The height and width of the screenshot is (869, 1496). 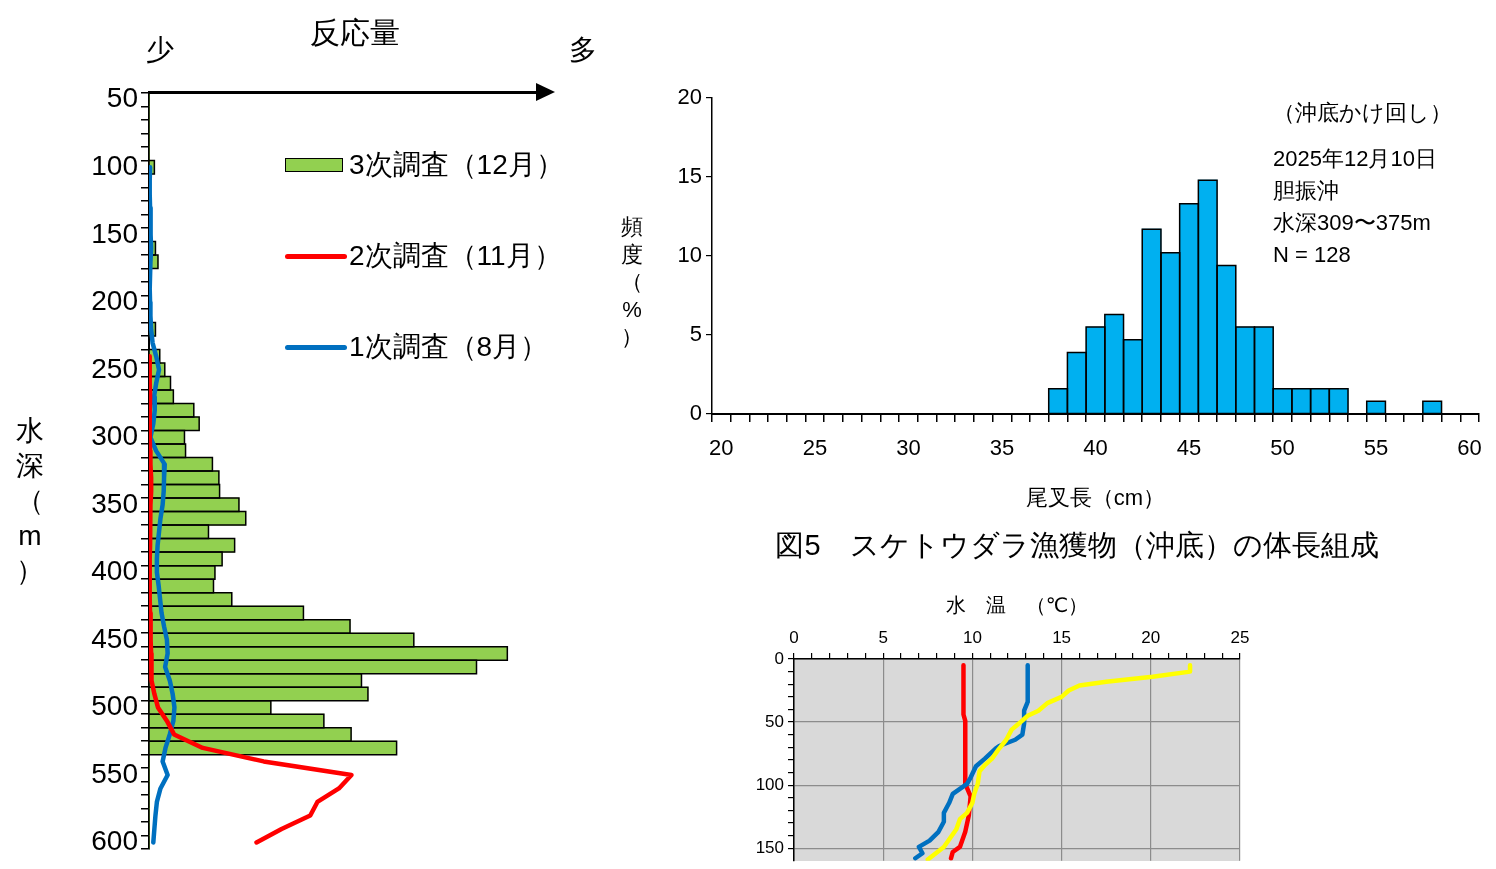 What do you see at coordinates (689, 176) in the screenshot?
I see `y-tick-label: 15` at bounding box center [689, 176].